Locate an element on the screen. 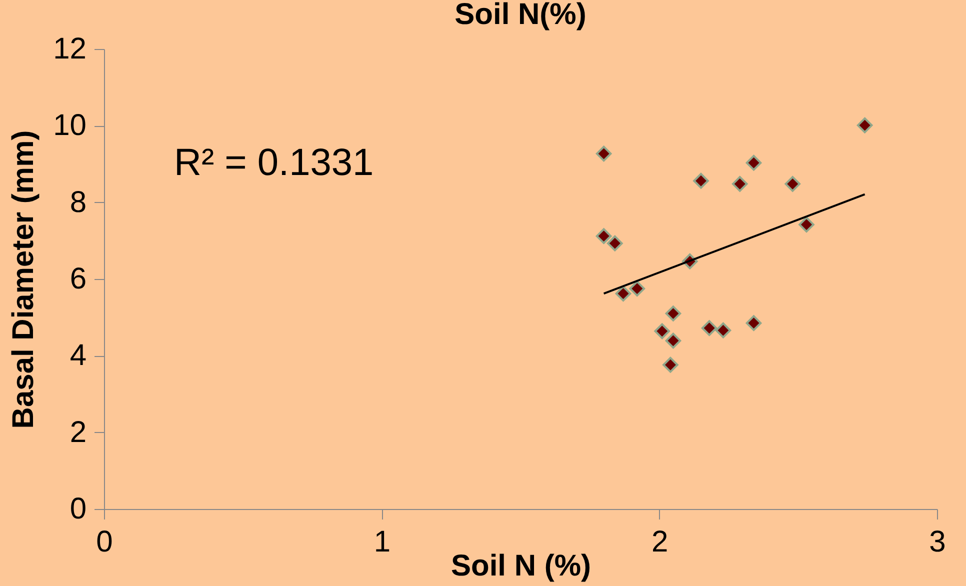 The height and width of the screenshot is (586, 966). y-tick-label: 6 is located at coordinates (78, 279).